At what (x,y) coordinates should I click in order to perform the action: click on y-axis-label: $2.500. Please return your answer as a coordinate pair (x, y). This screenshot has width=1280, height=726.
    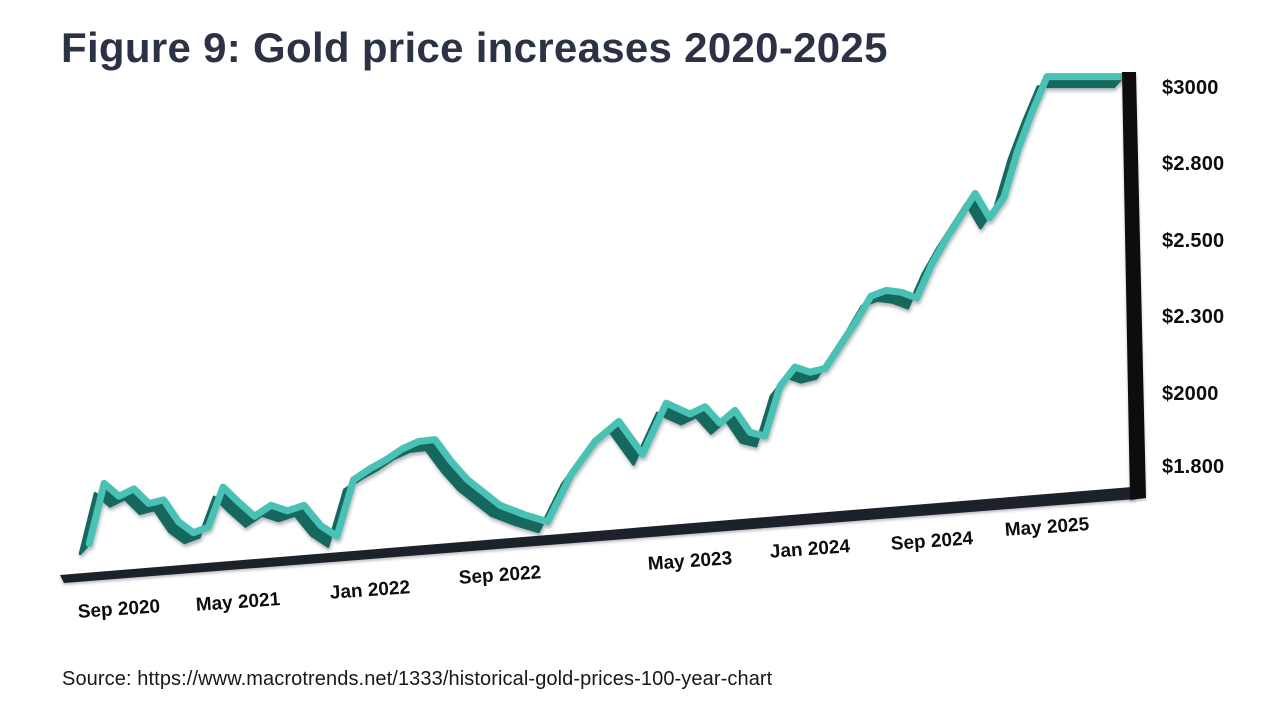
    Looking at the image, I should click on (1193, 241).